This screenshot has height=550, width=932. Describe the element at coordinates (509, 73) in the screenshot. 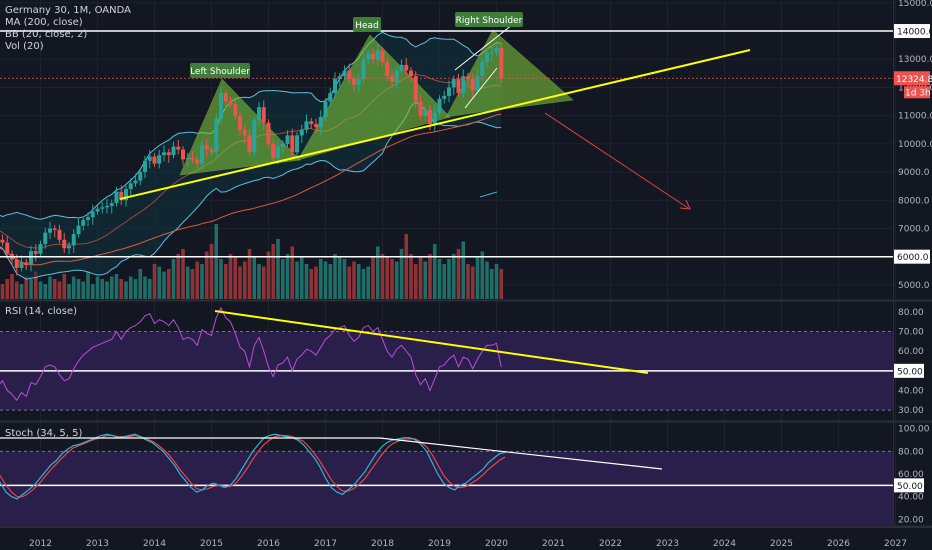

I see `right-shoulder-triangle` at that location.